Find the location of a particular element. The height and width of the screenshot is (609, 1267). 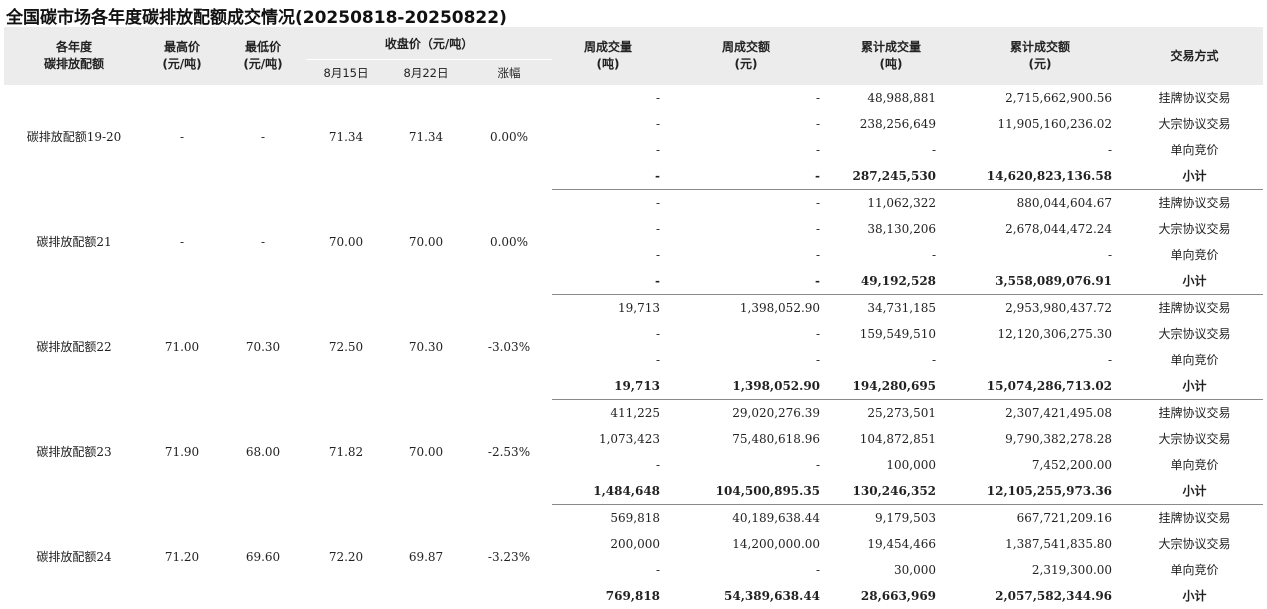

close-curr-cell: 70.00 is located at coordinates (426, 242).